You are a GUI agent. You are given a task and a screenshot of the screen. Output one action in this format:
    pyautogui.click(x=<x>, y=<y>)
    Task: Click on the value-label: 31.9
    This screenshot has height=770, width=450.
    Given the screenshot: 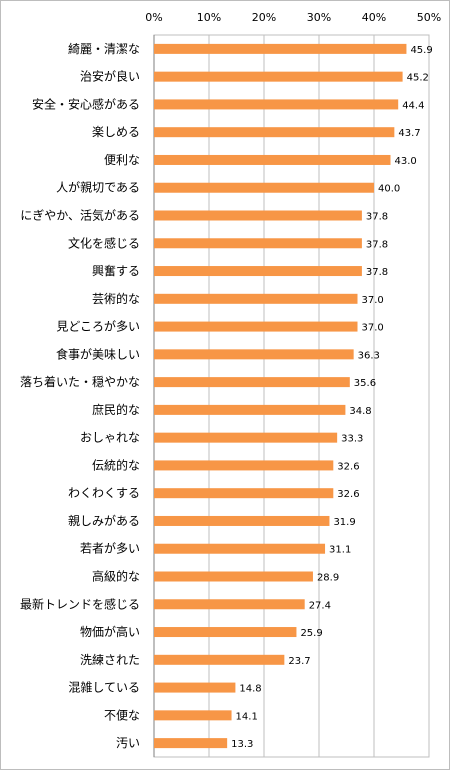 What is the action you would take?
    pyautogui.click(x=344, y=522)
    